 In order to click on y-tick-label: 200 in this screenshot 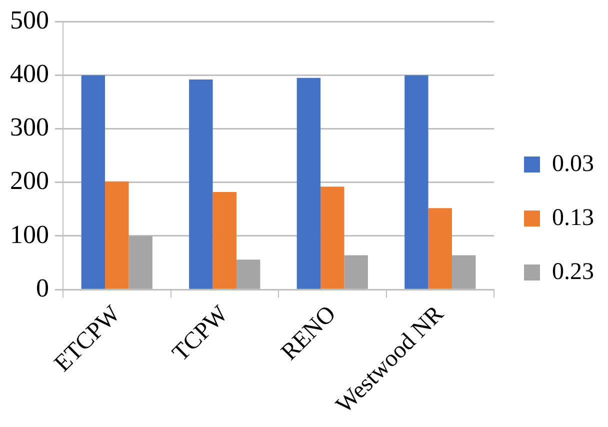, I will do `click(29, 181)`.